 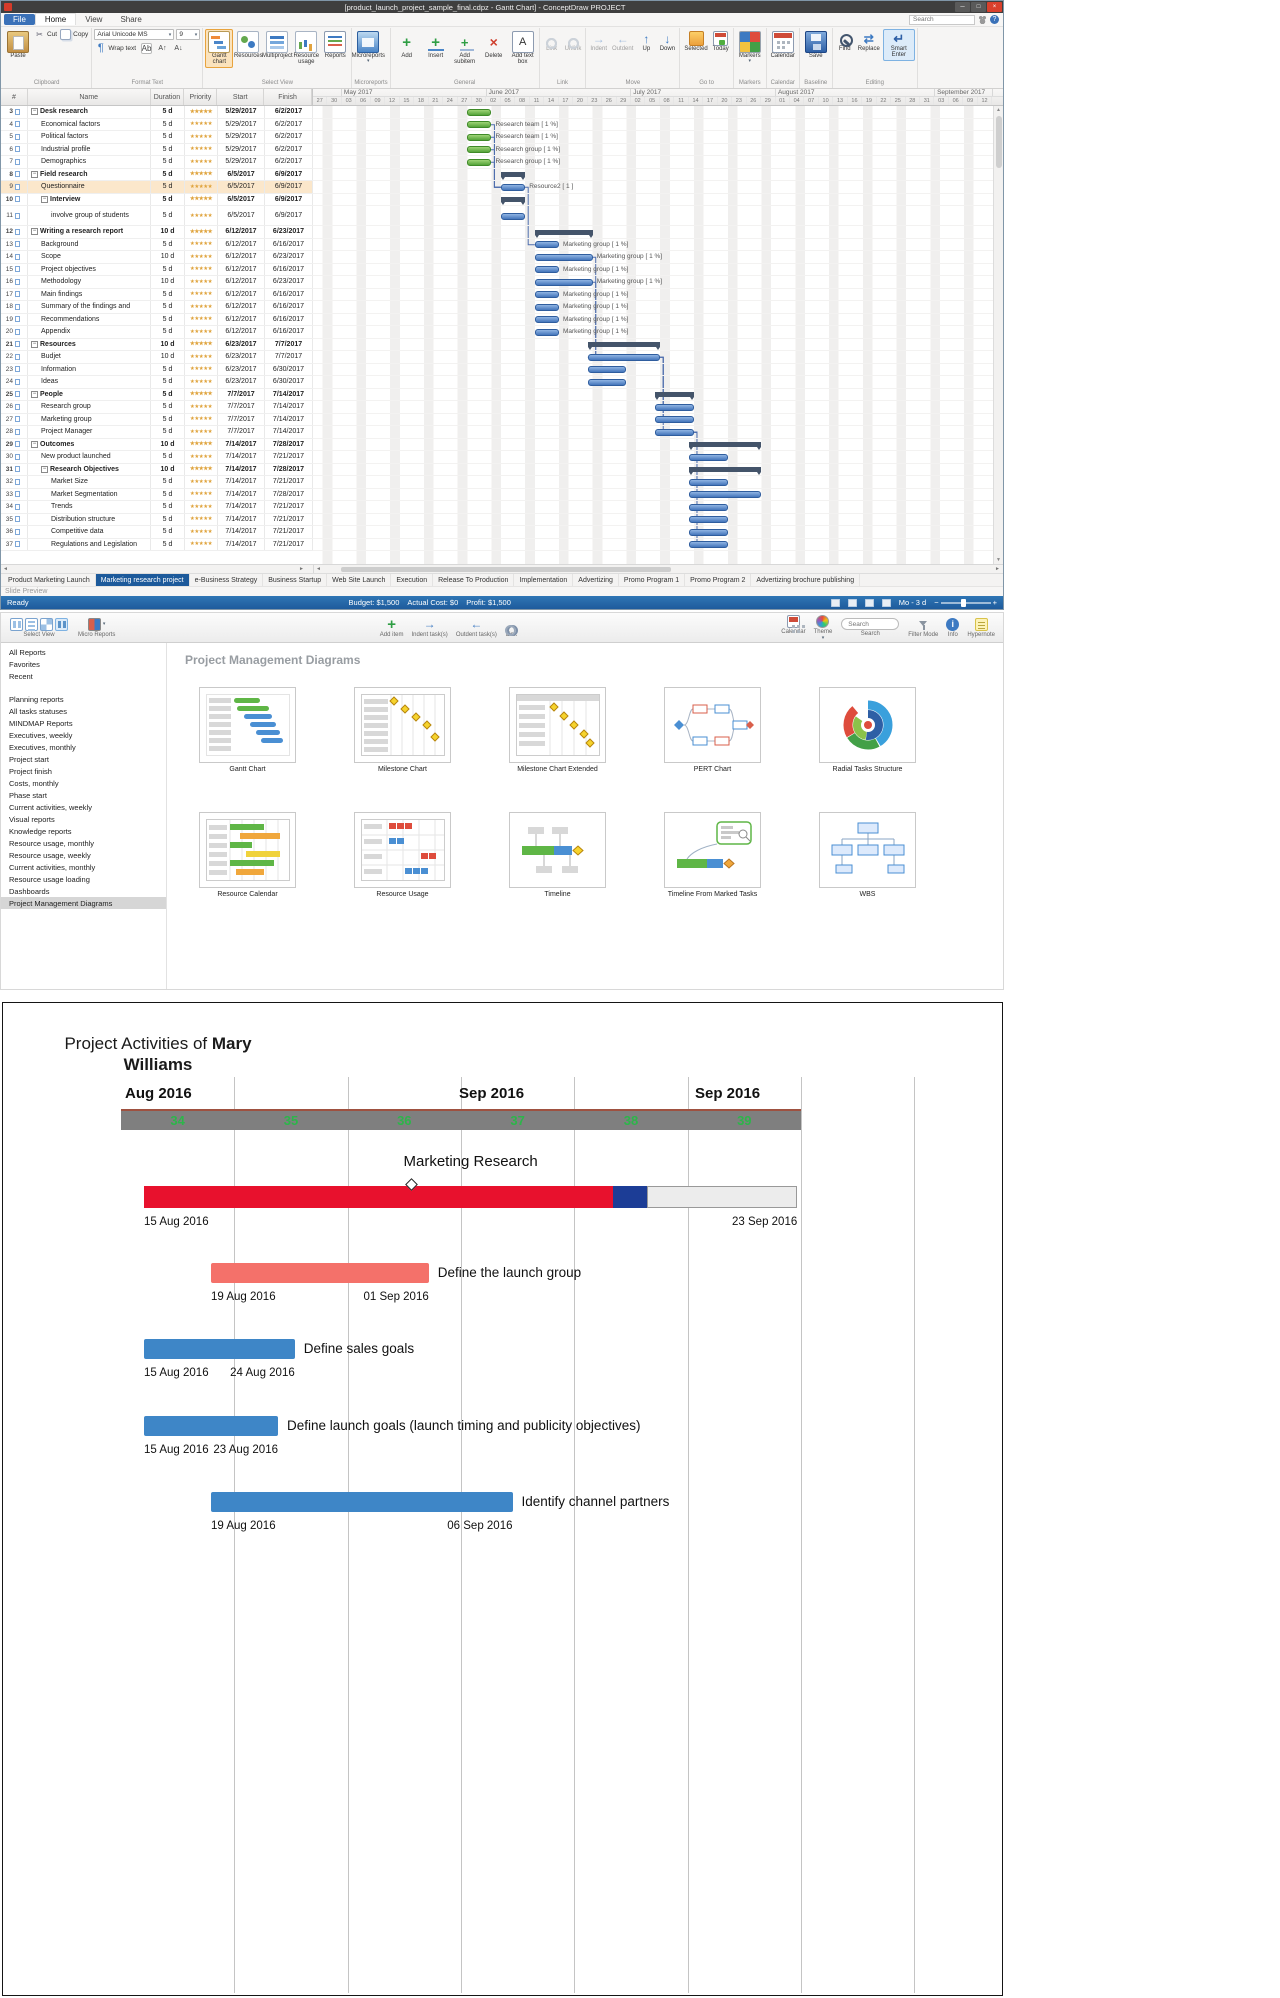 I want to click on resources-button: Resources, so click(x=248, y=45).